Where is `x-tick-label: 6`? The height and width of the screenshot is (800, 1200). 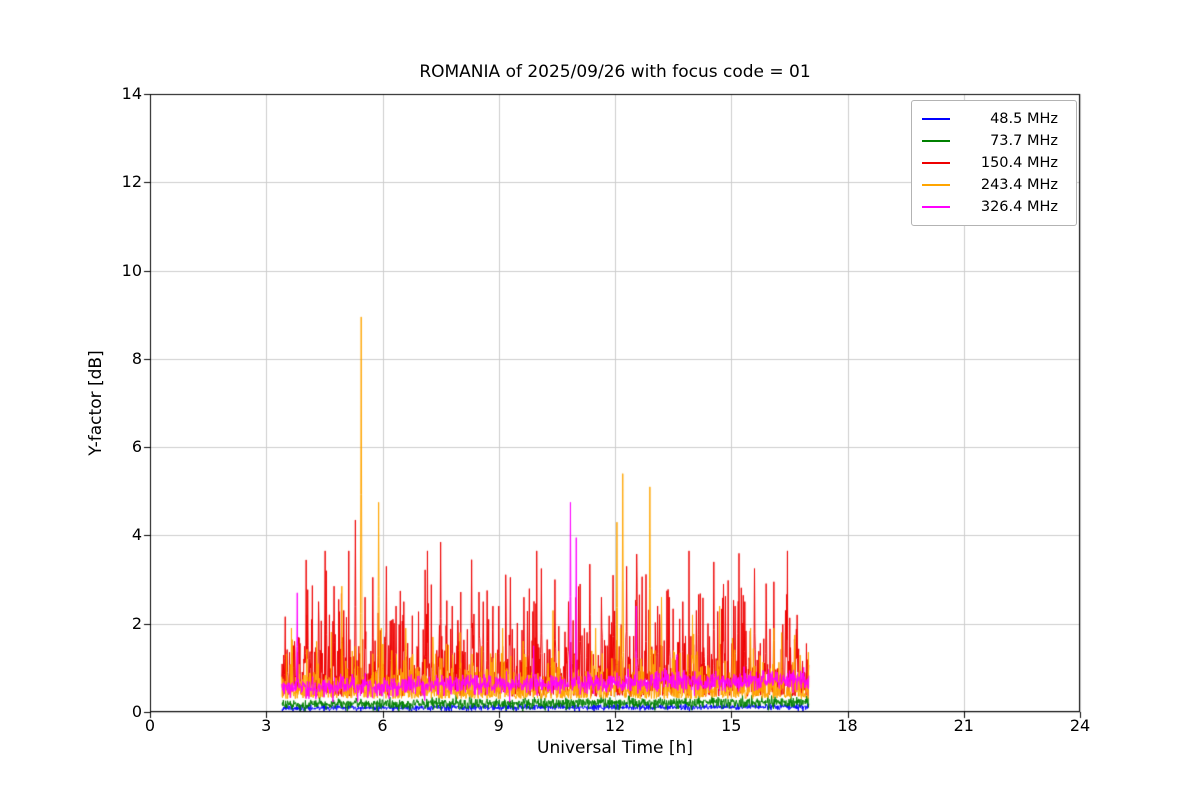
x-tick-label: 6 is located at coordinates (382, 725).